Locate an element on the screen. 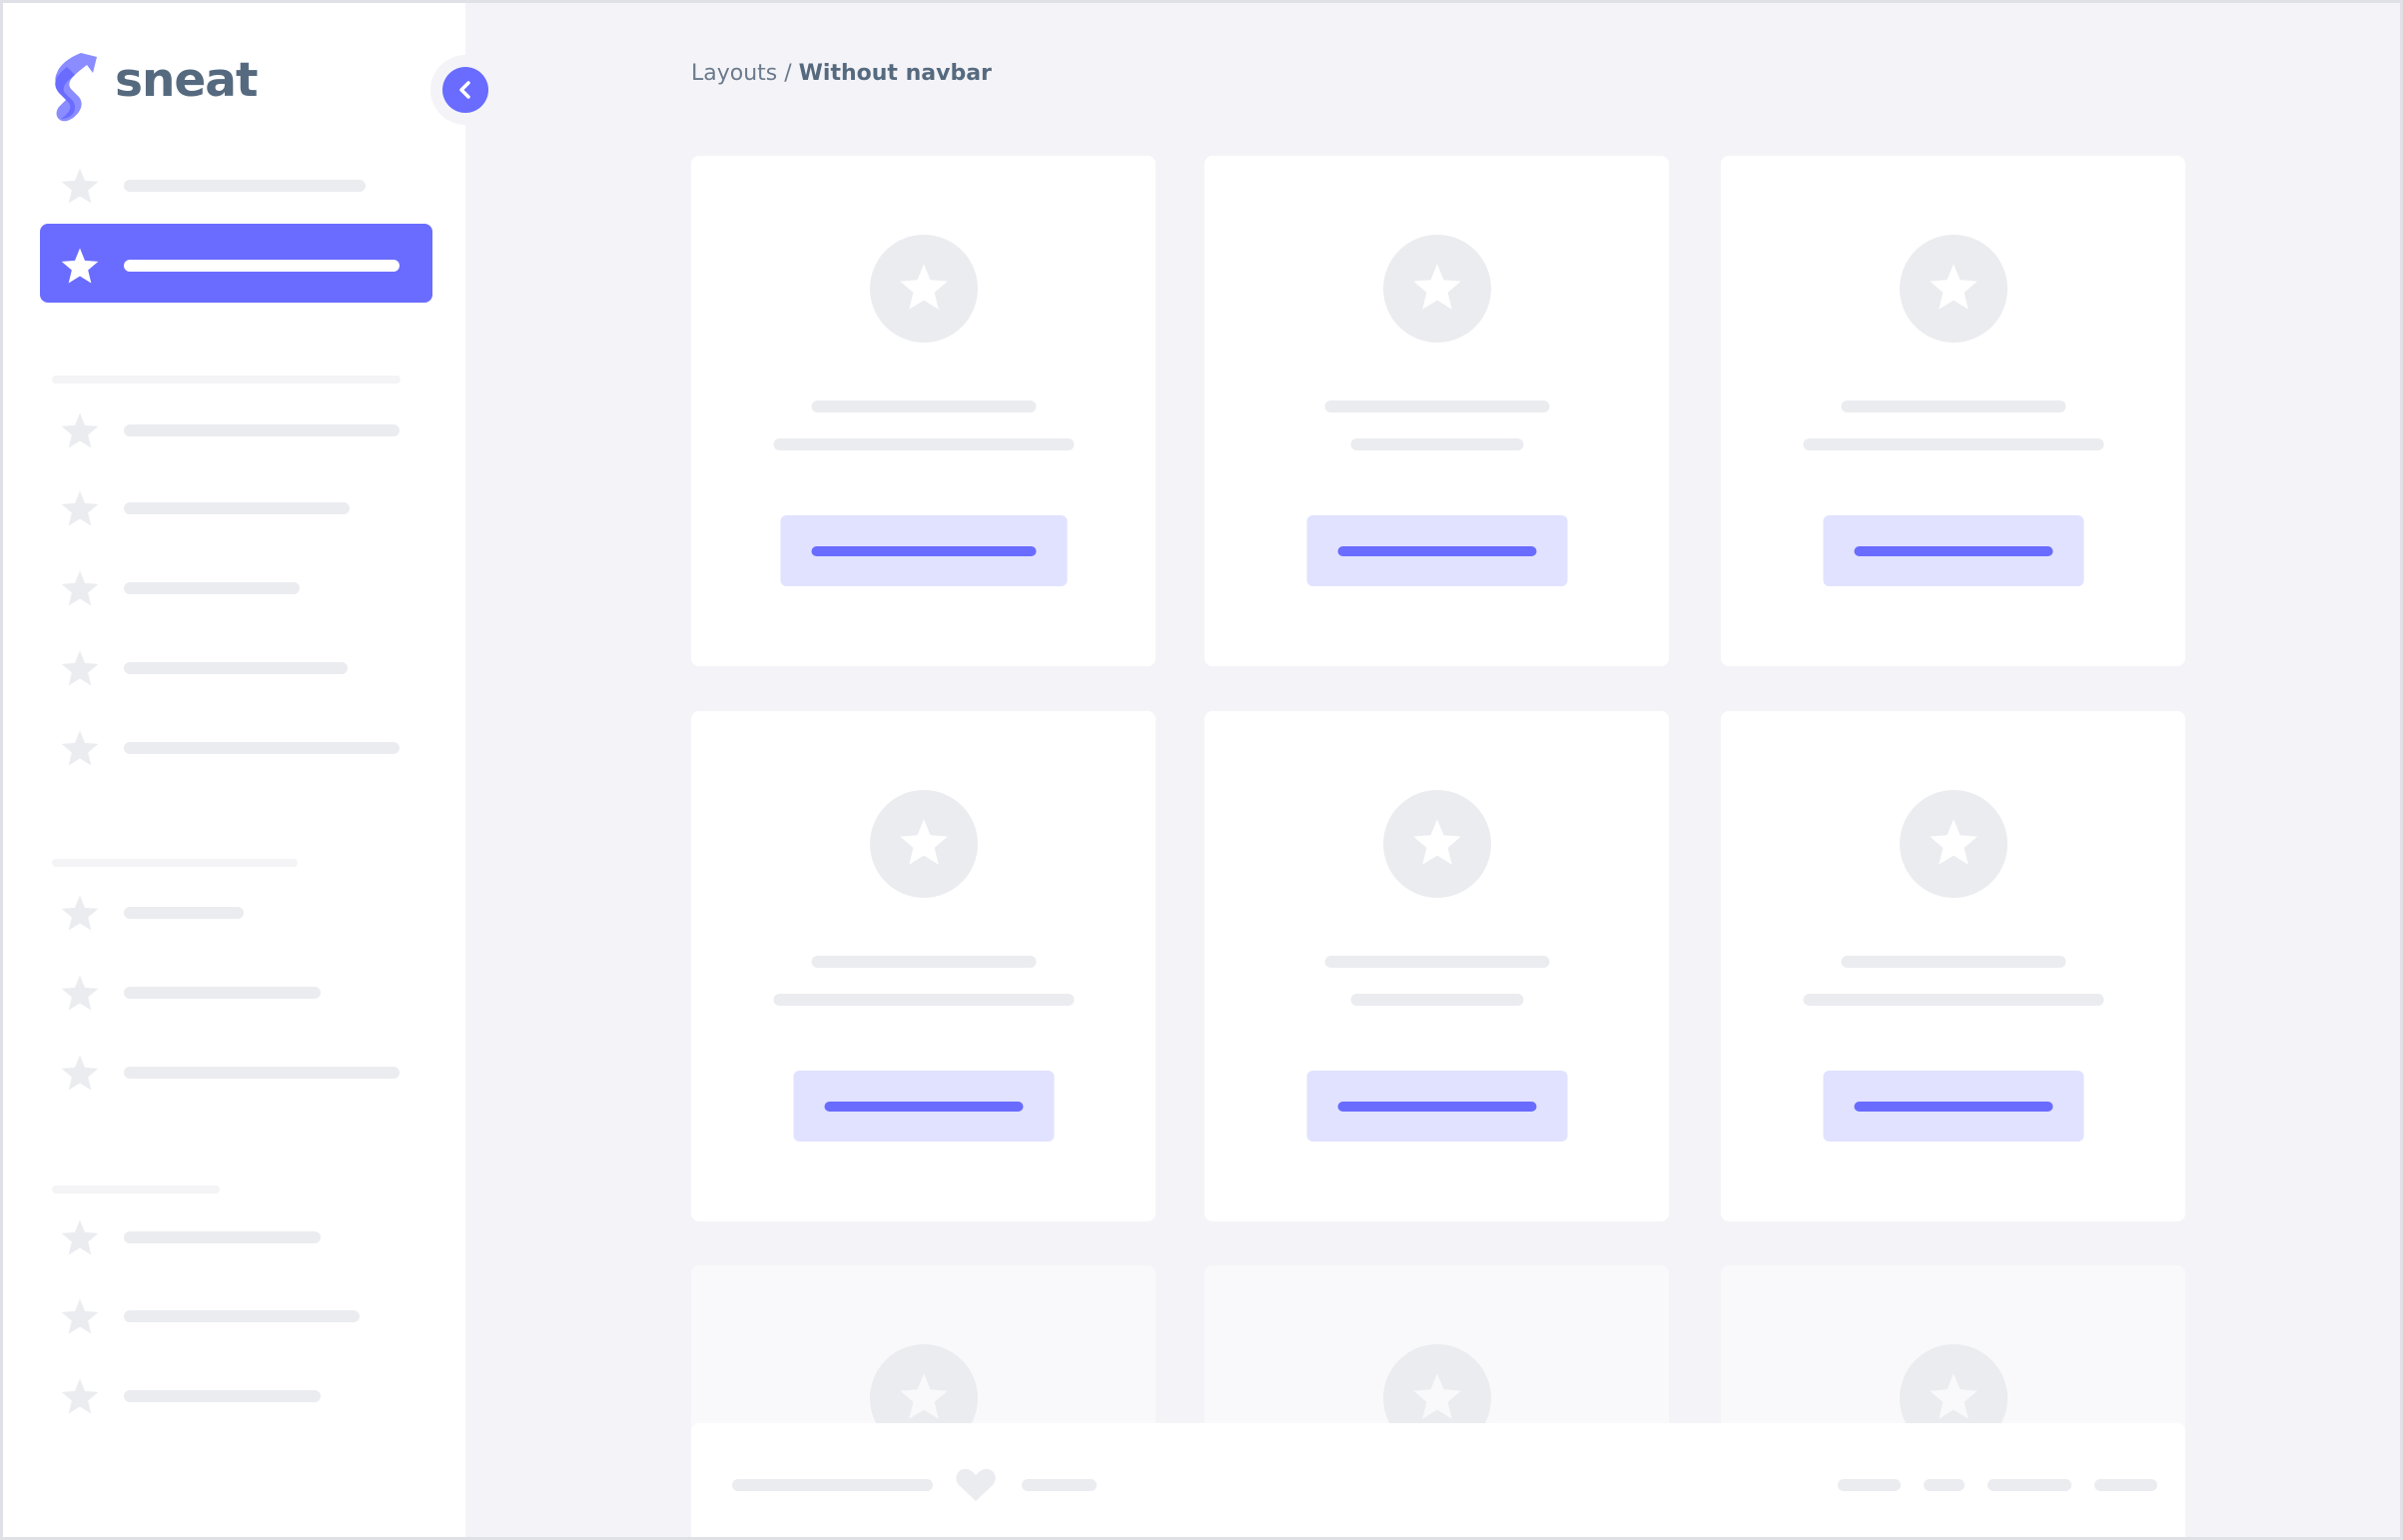  sidebar-toggle-button is located at coordinates (465, 90).